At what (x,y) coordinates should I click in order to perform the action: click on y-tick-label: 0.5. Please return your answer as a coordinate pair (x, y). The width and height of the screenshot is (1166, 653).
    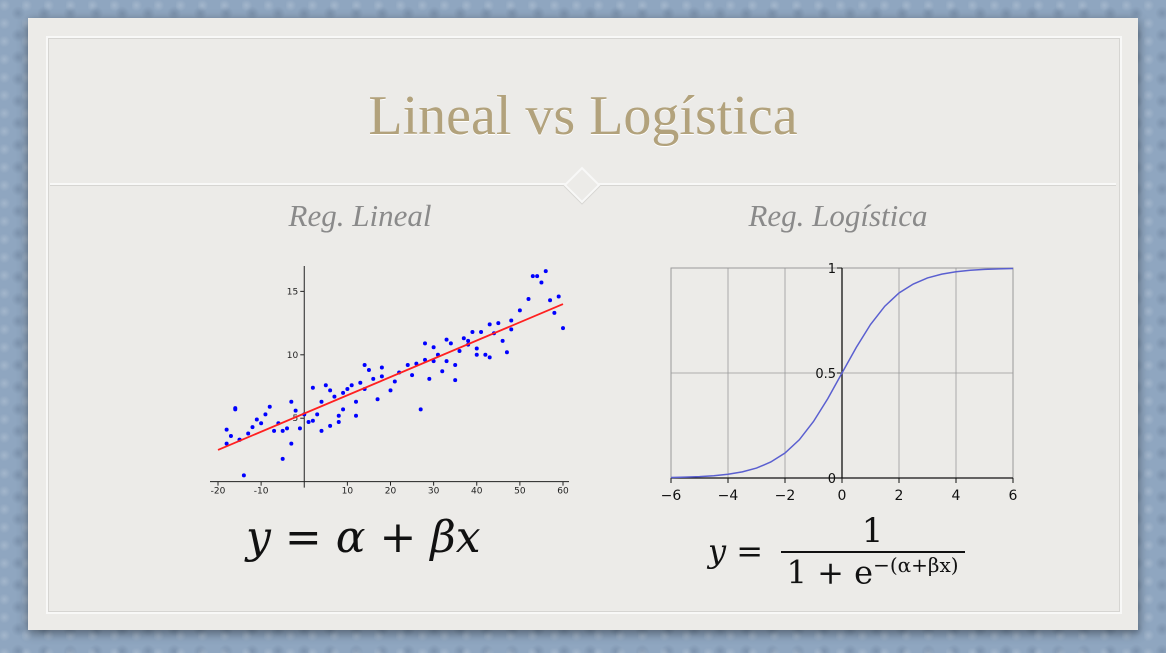
    Looking at the image, I should click on (825, 374).